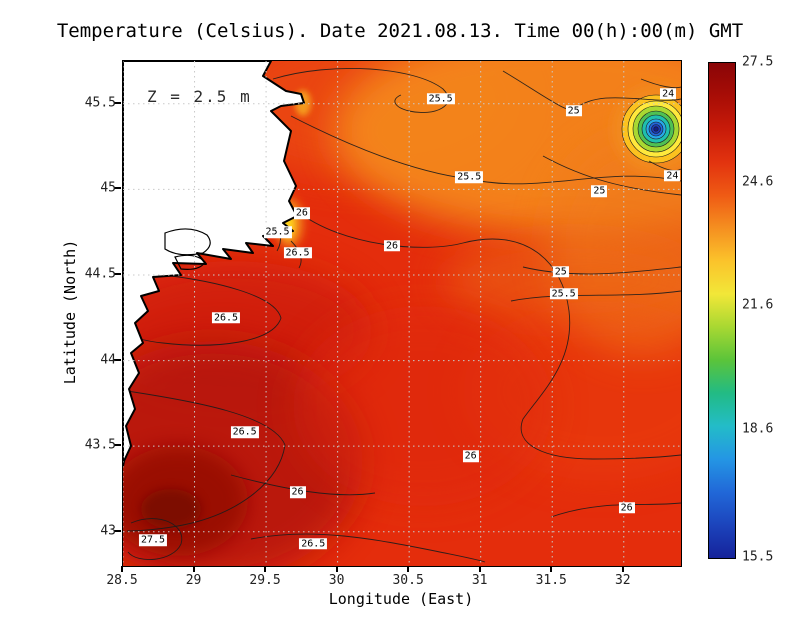 The image size is (800, 618). Describe the element at coordinates (70, 312) in the screenshot. I see `y-axis-label: Latitude (North)` at that location.